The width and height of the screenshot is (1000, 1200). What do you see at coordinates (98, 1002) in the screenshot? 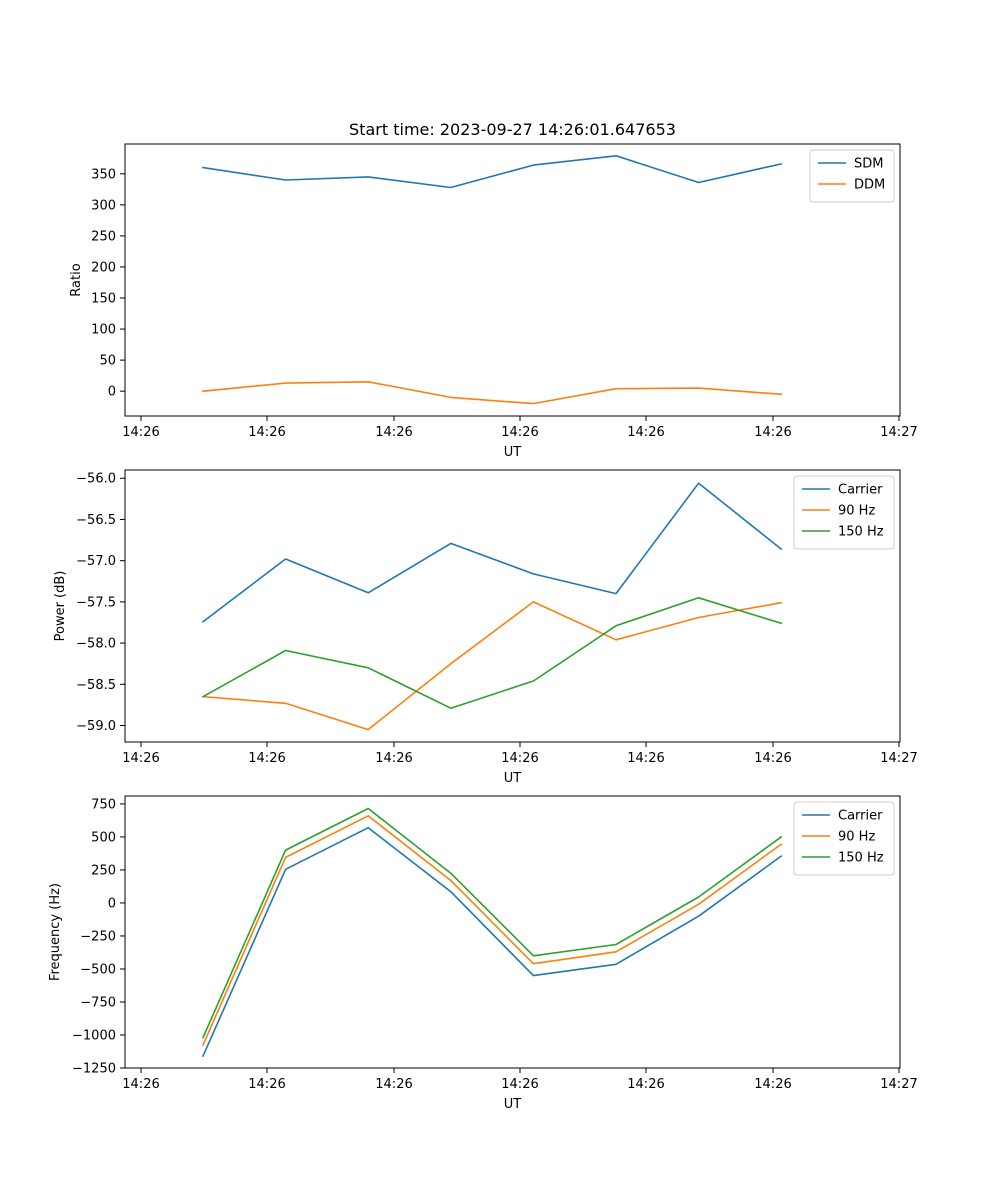
I see `y-tick-label: −750` at bounding box center [98, 1002].